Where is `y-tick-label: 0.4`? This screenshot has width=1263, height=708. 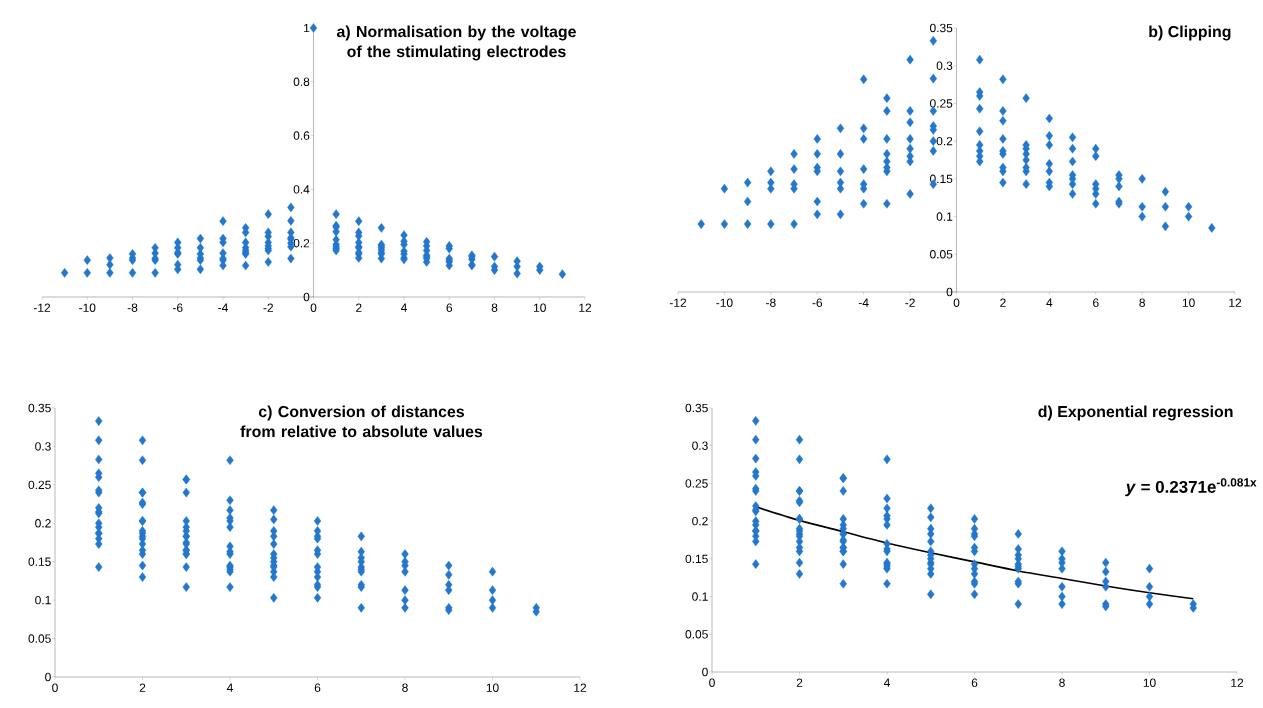
y-tick-label: 0.4 is located at coordinates (301, 189).